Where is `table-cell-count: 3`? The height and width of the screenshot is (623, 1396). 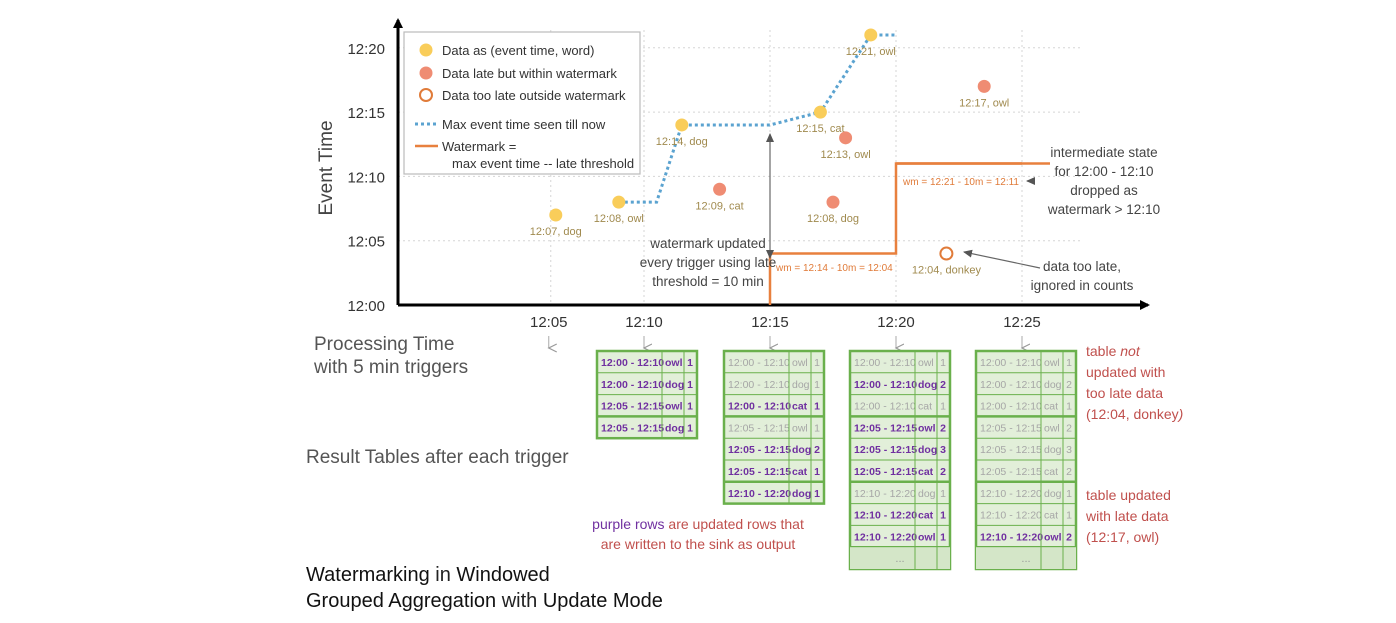 table-cell-count: 3 is located at coordinates (1069, 450).